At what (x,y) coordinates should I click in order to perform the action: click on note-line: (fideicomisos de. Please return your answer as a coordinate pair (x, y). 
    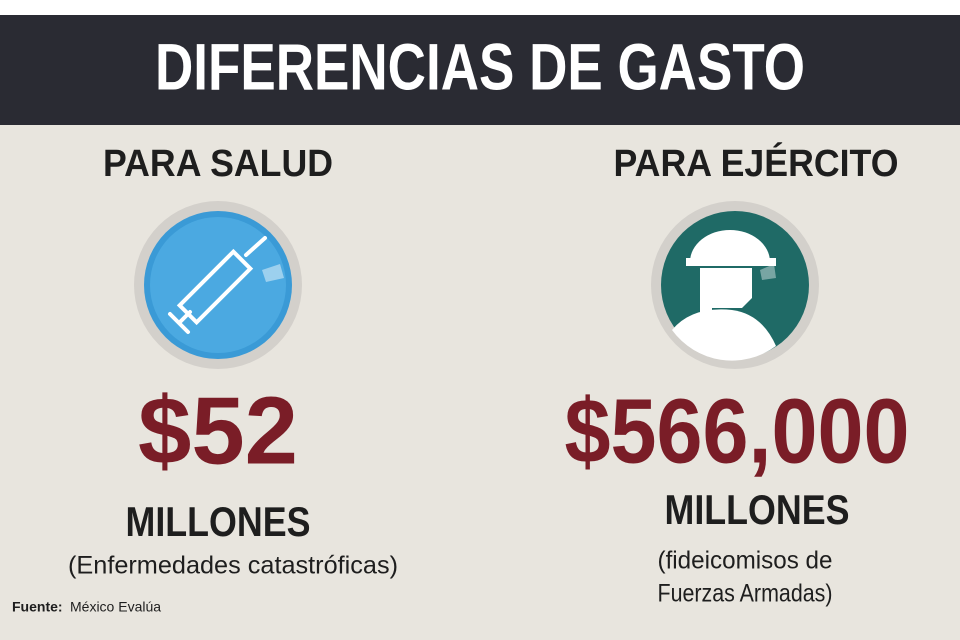
    Looking at the image, I should click on (745, 561).